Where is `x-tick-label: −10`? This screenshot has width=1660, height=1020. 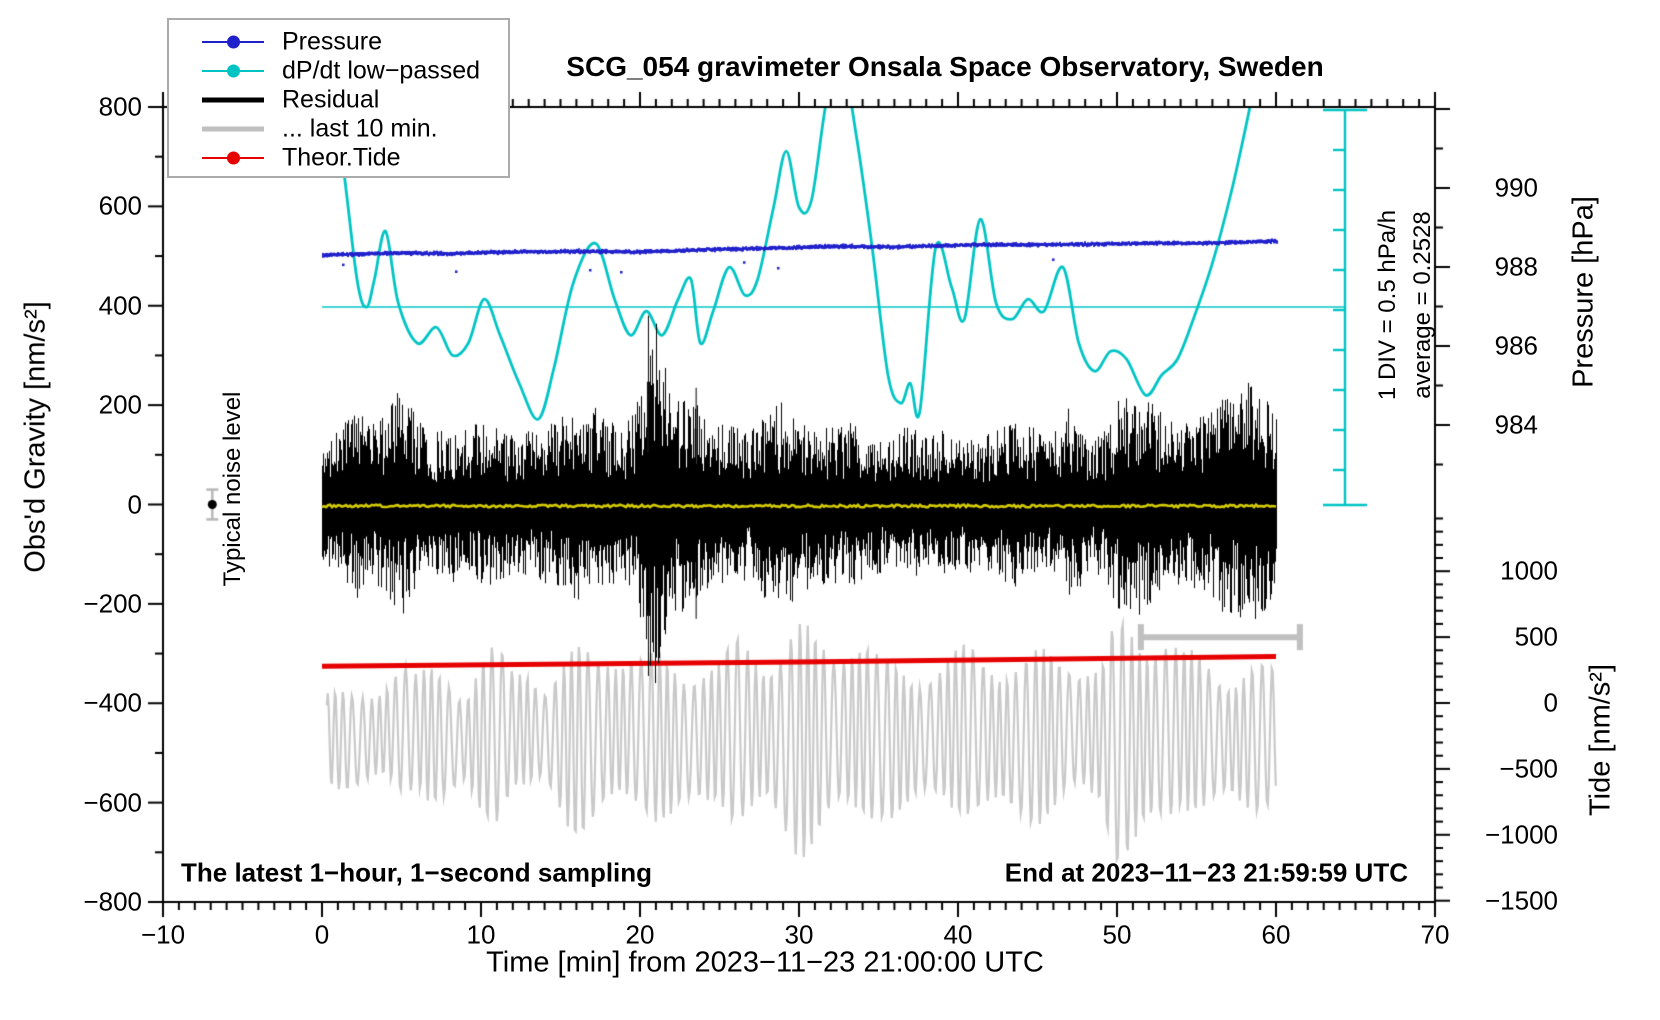 x-tick-label: −10 is located at coordinates (163, 934).